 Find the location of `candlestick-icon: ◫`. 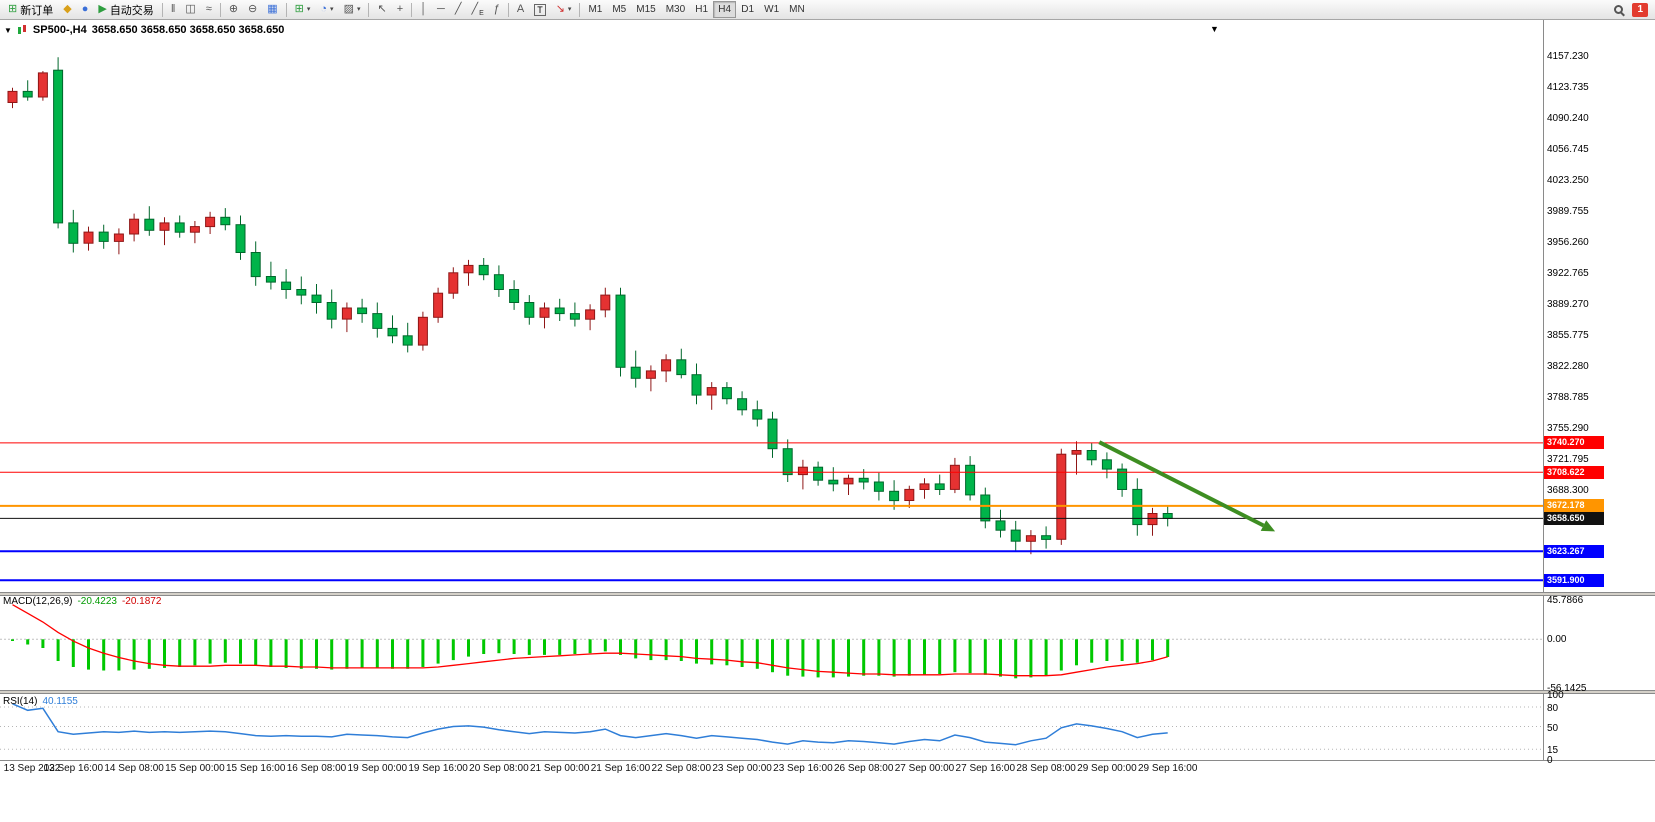

candlestick-icon: ◫ is located at coordinates (190, 9).